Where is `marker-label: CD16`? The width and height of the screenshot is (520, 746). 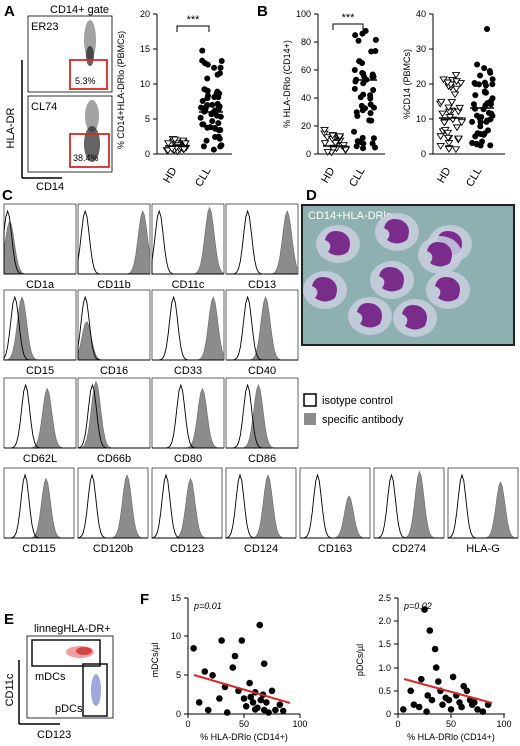 marker-label: CD16 is located at coordinates (114, 371).